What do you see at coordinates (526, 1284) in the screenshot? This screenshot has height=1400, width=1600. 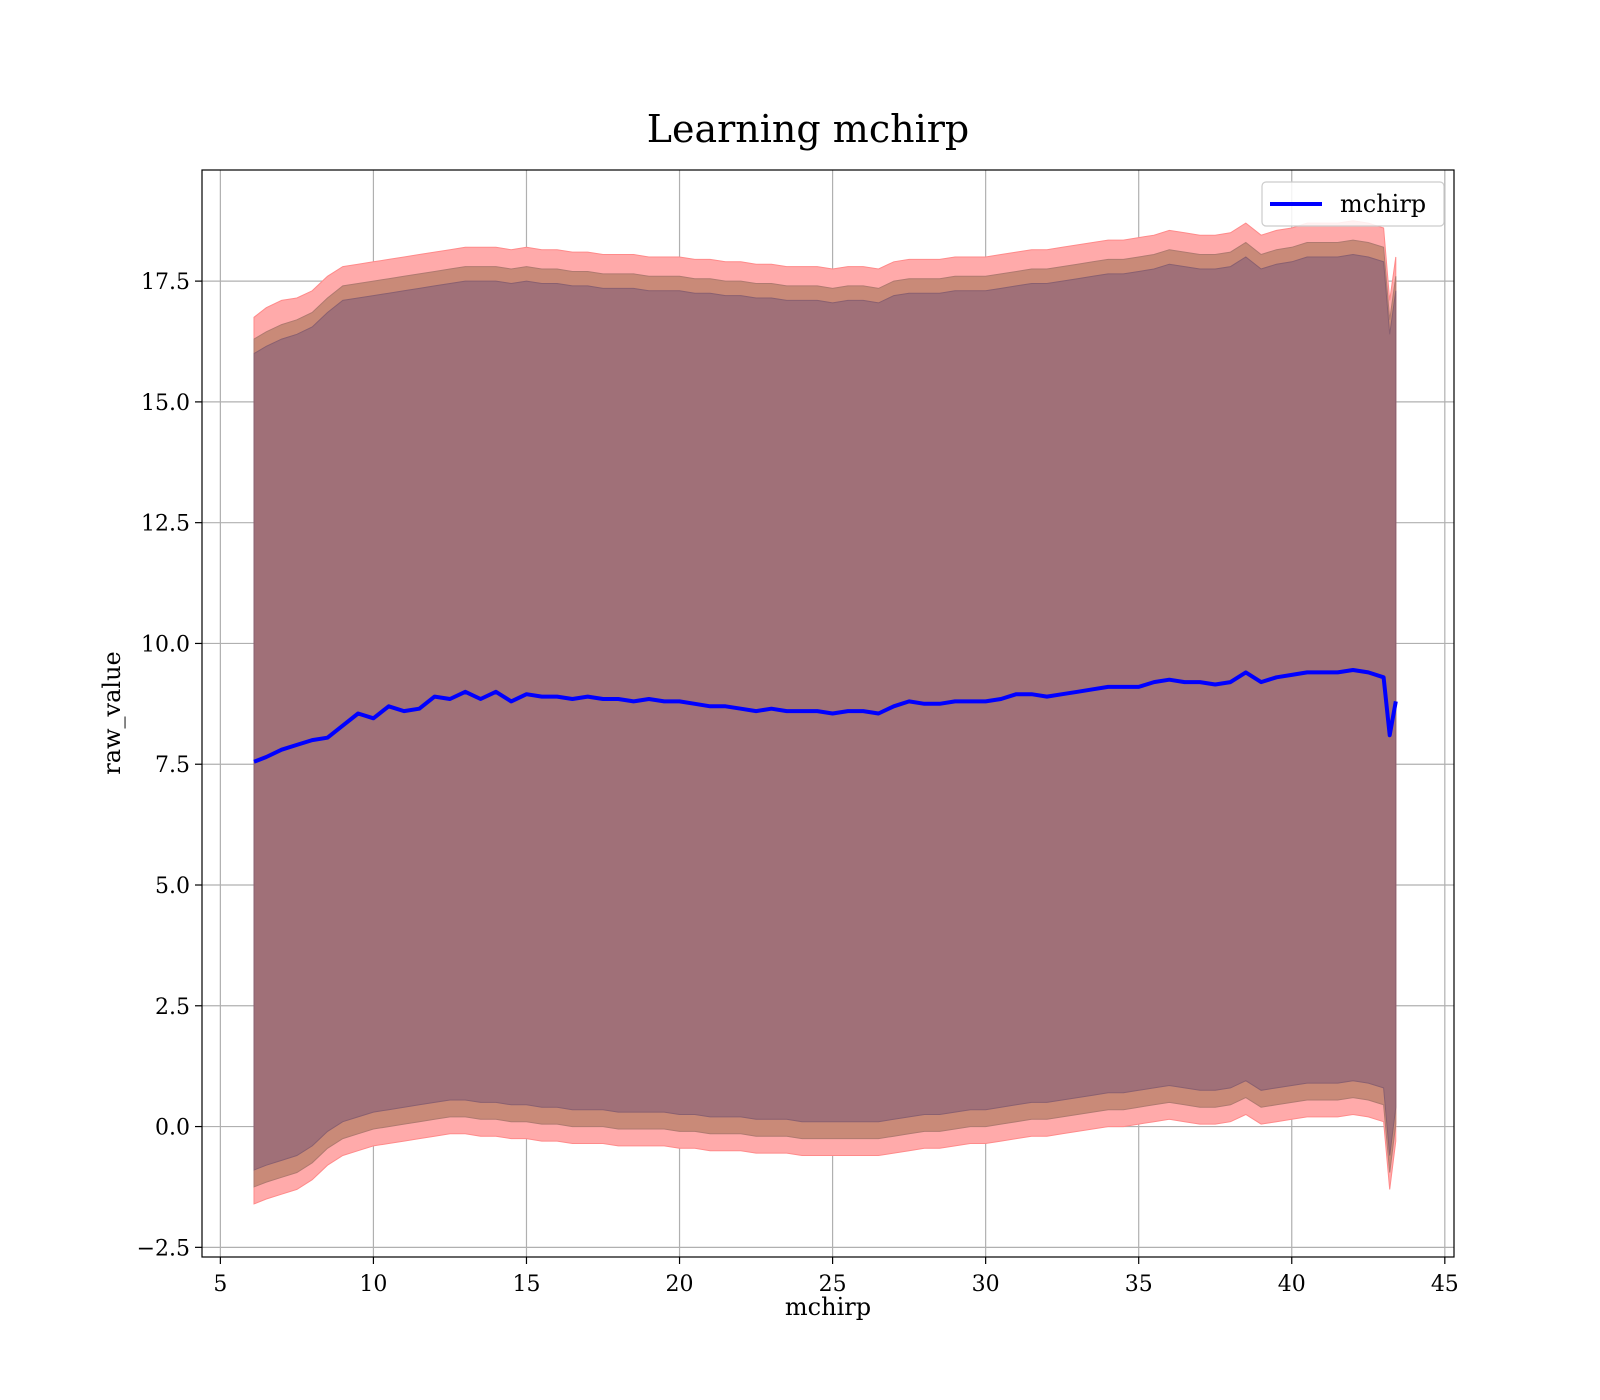 I see `x-tick-label: 15` at bounding box center [526, 1284].